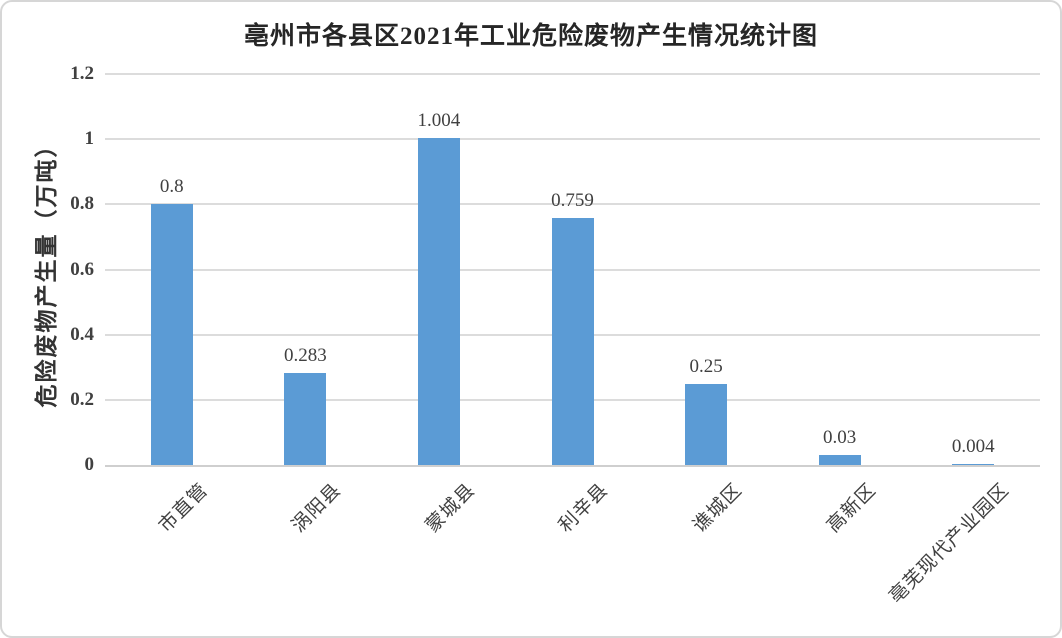  Describe the element at coordinates (82, 399) in the screenshot. I see `y-axis-tick-label: 0.2` at that location.